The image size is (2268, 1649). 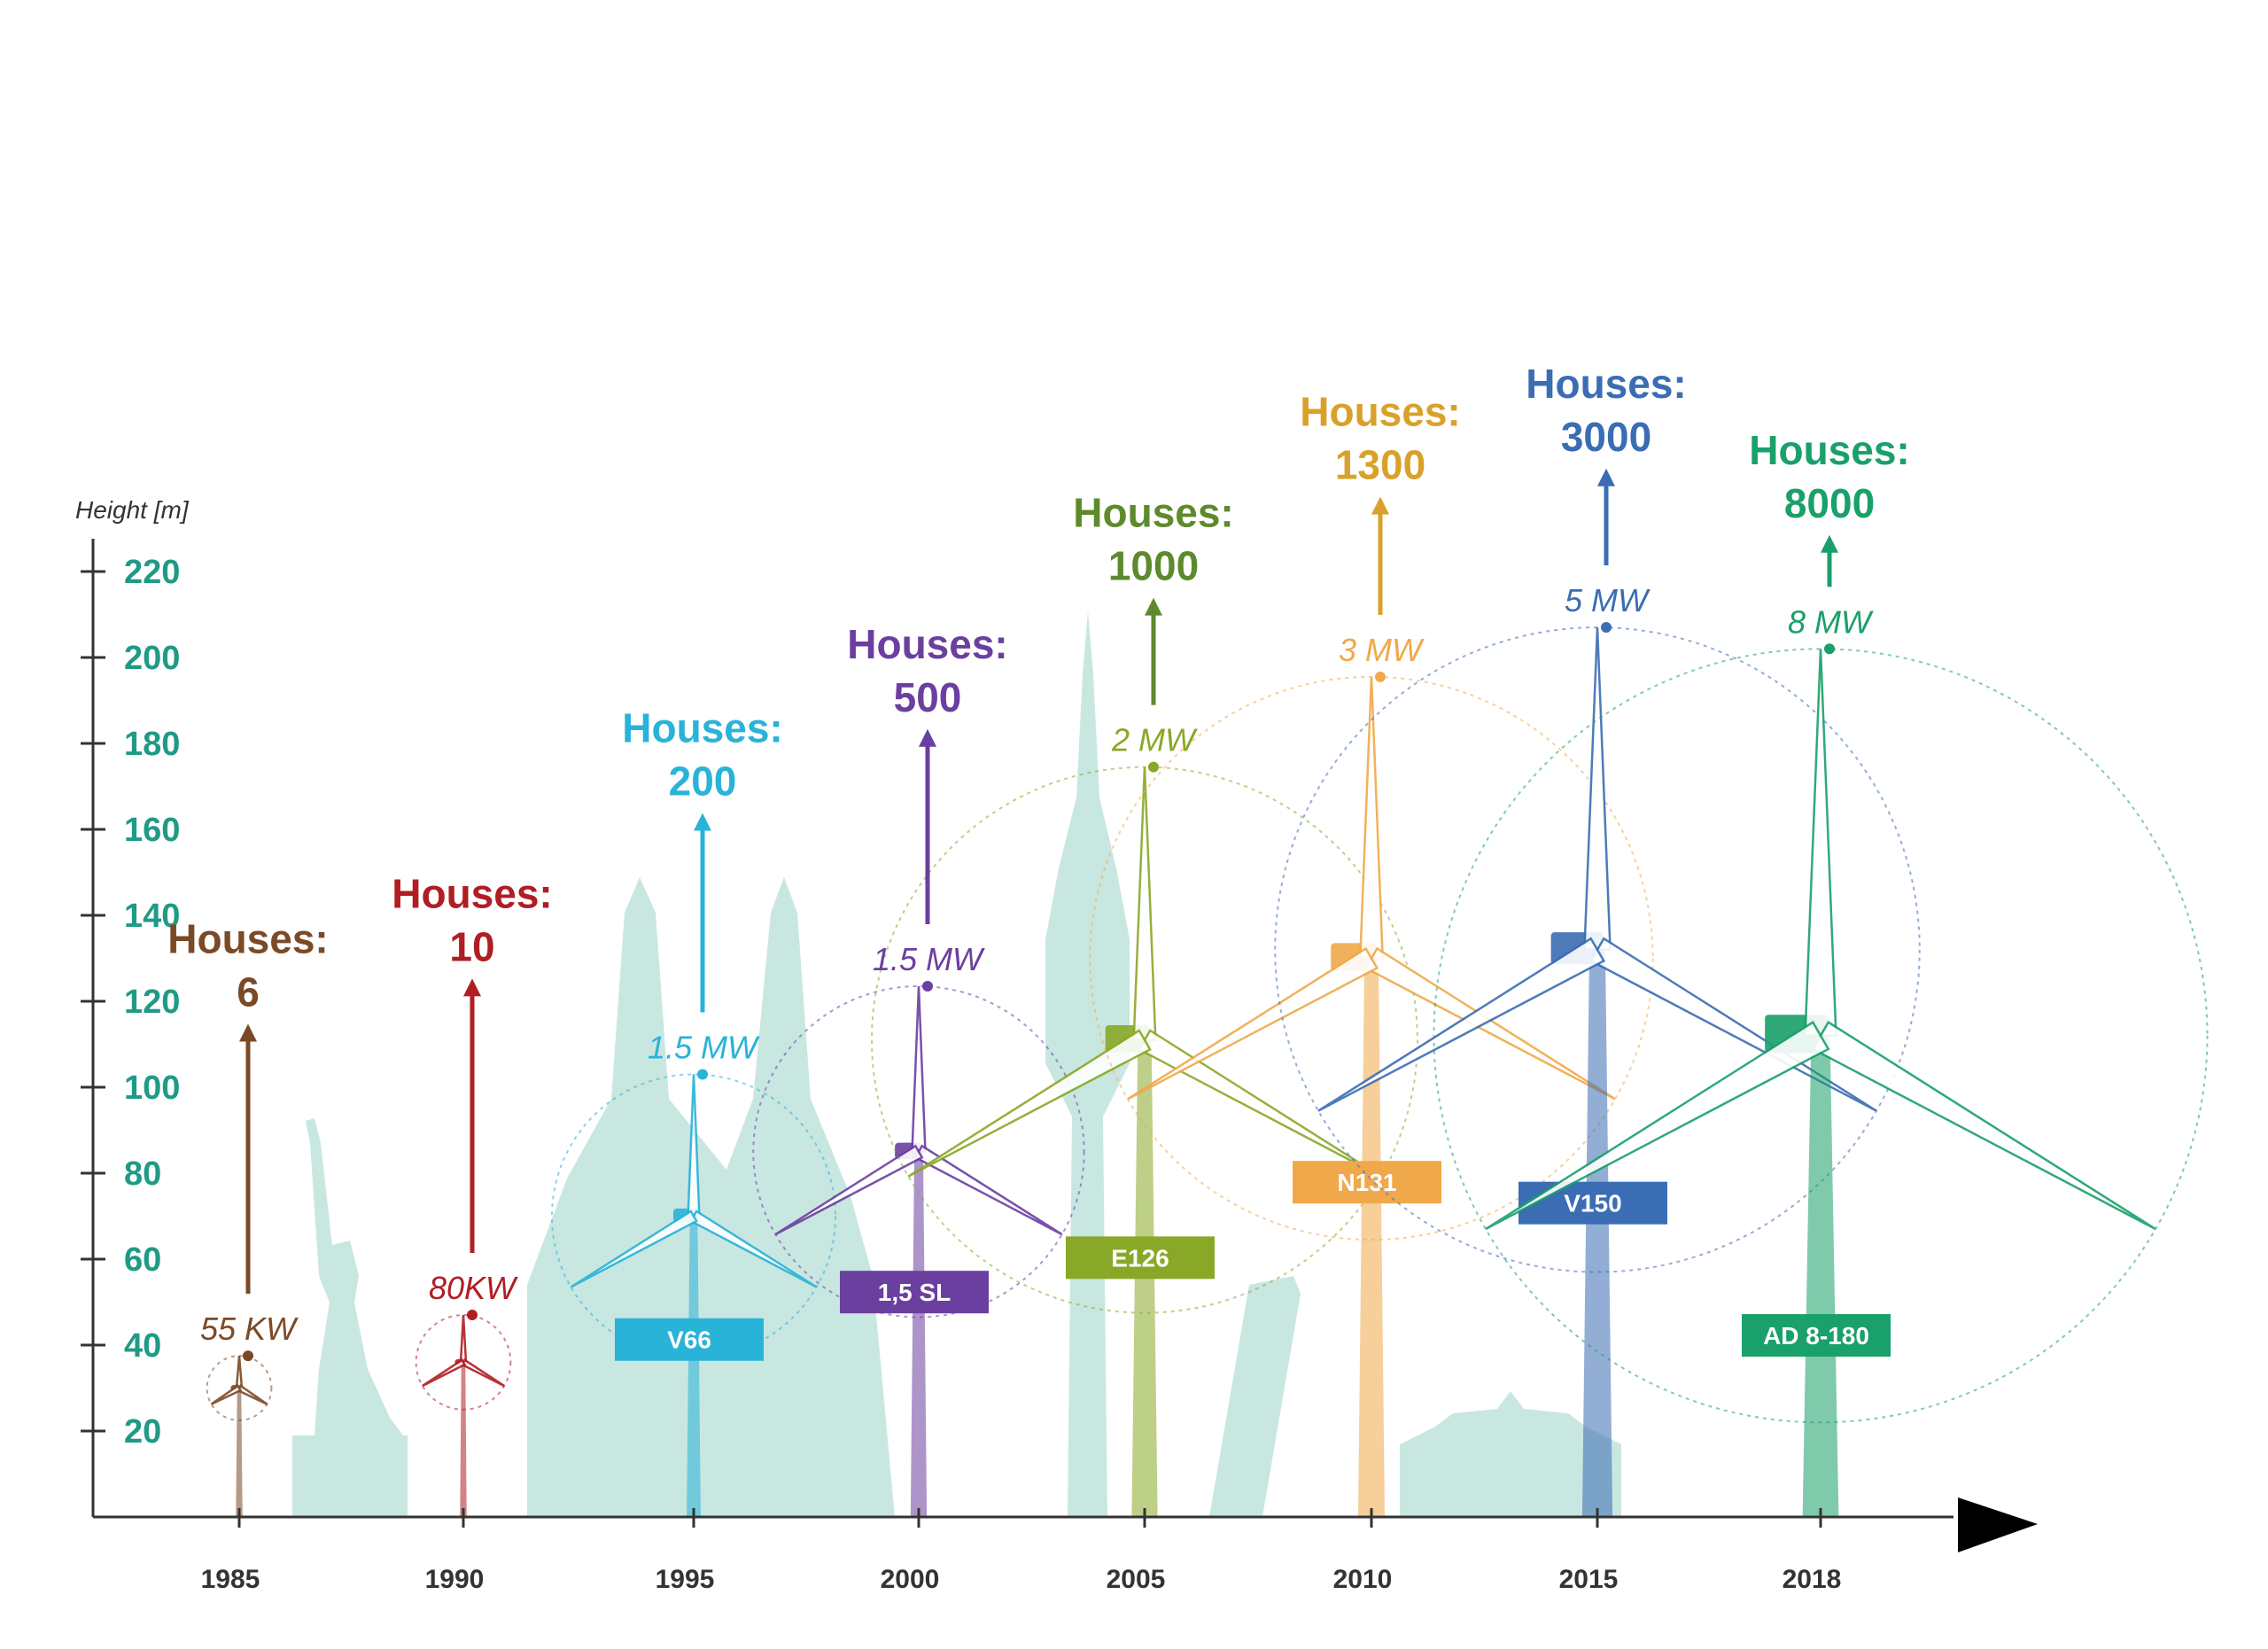 I want to click on tip-dot-2018, so click(x=1829, y=649).